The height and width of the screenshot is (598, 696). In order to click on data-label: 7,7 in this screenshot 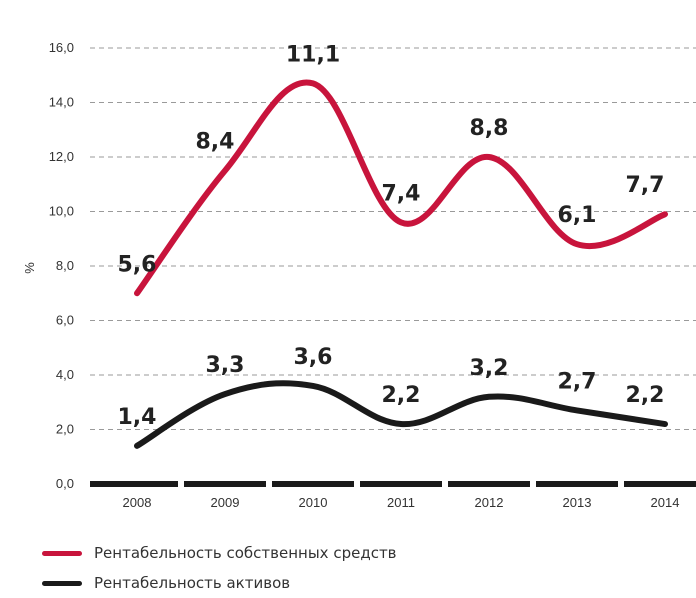, I will do `click(645, 185)`.